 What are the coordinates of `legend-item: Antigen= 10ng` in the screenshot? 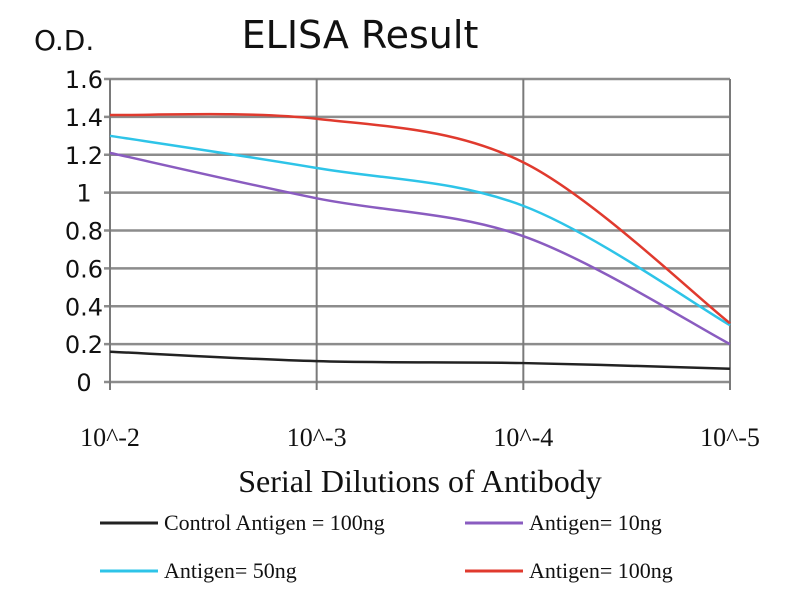 It's located at (563, 522).